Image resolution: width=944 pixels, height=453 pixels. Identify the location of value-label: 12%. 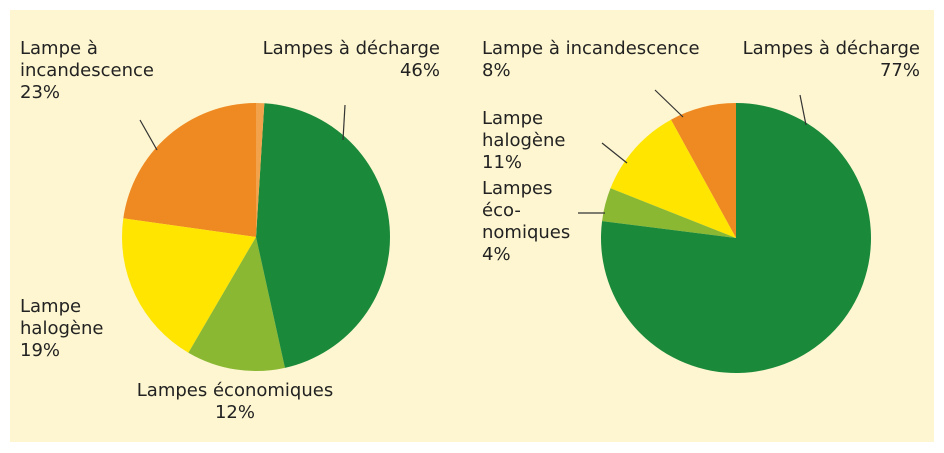
(234, 412).